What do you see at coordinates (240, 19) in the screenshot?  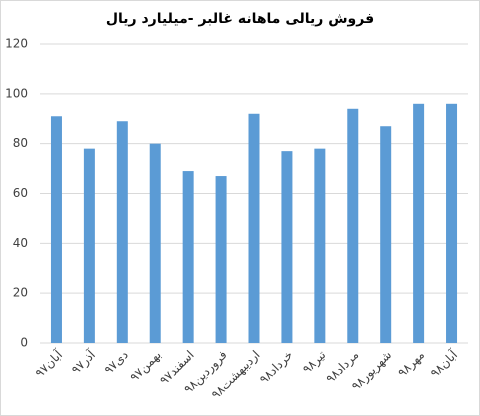 I see `chart-title: فروش ریالی ماهانه غالبر -میلیارد ریال` at bounding box center [240, 19].